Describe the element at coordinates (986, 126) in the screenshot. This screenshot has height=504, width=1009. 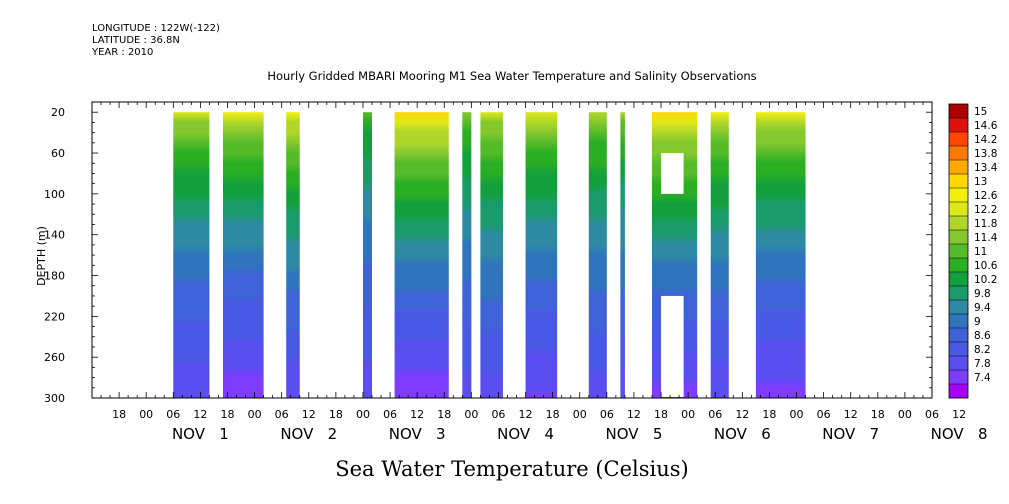
I see `colorbar-label: 14.6` at that location.